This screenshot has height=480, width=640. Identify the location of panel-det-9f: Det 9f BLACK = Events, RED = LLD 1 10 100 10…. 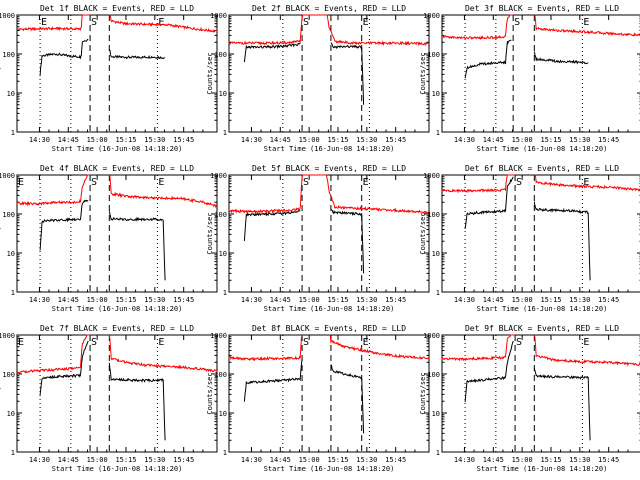
(529, 398).